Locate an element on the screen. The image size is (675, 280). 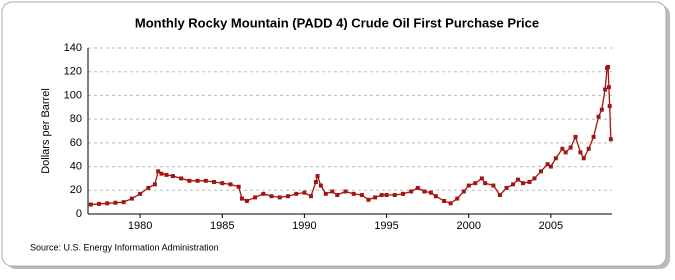
y-tick-label: 60 is located at coordinates (76, 143).